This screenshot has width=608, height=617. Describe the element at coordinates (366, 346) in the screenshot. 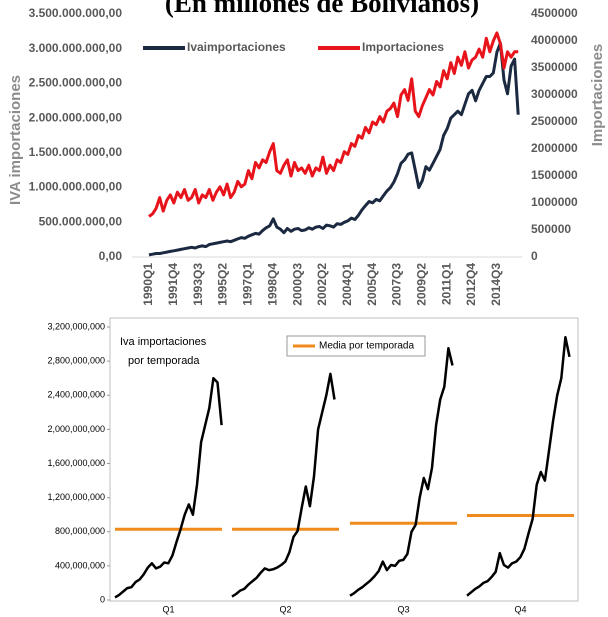

I see `legend-label: Media por temporada` at that location.